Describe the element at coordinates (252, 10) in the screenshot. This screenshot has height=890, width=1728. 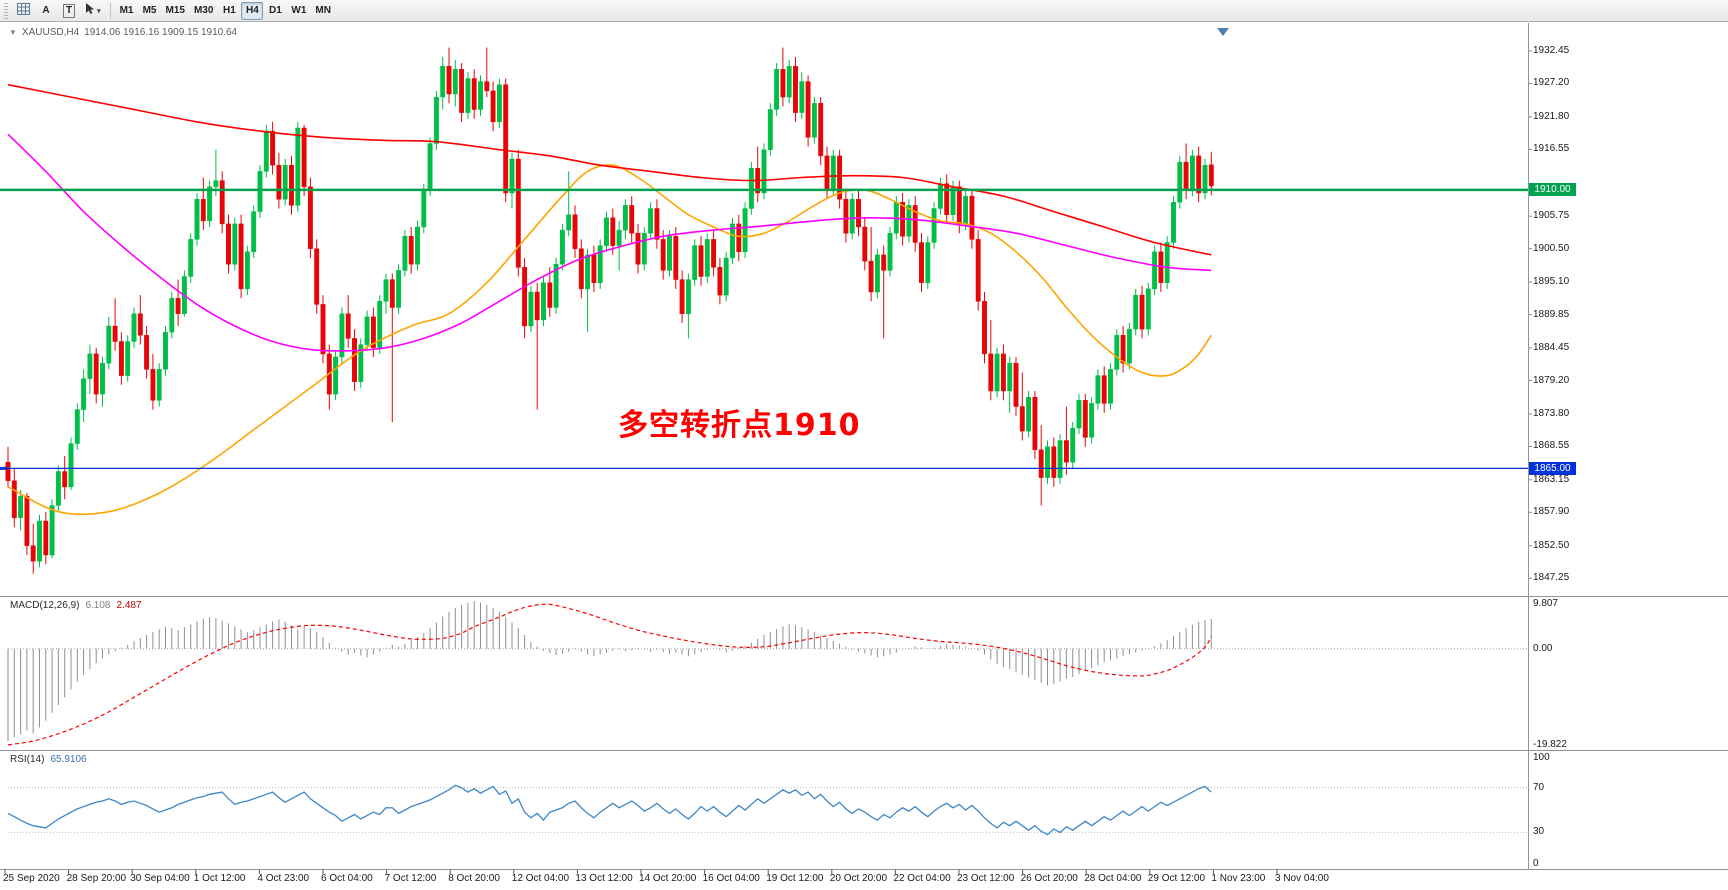
I see `timeframe-h4-button: H4` at that location.